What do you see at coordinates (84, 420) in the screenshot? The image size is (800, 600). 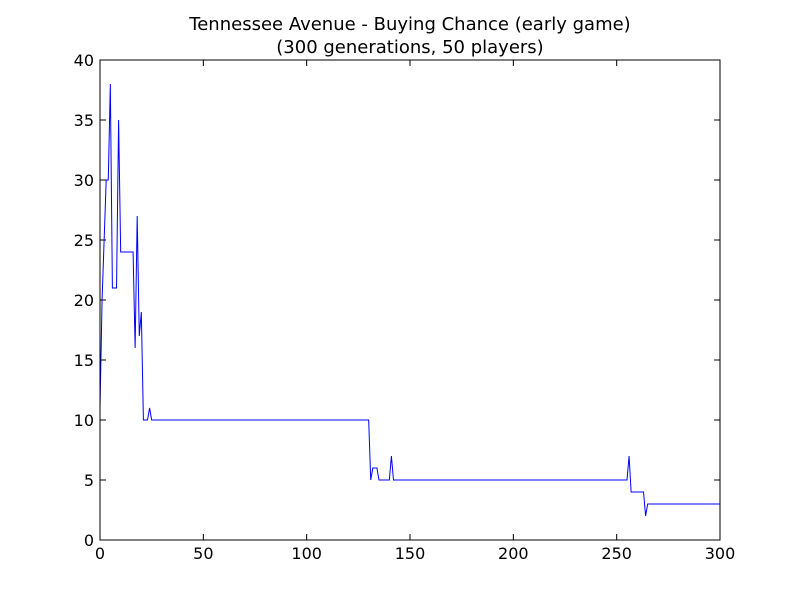 I see `y-tick-label: 10` at bounding box center [84, 420].